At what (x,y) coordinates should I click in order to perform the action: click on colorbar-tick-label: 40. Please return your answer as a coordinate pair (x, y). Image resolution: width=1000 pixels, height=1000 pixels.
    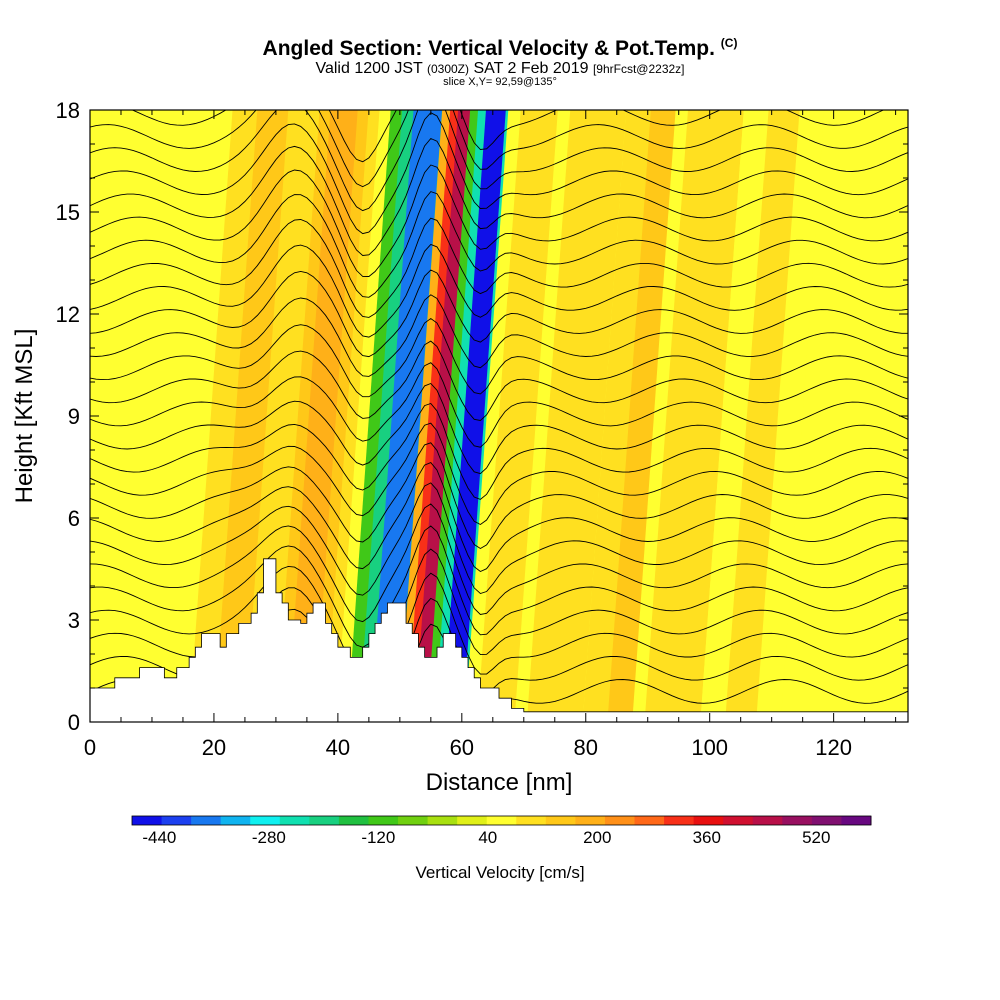
    Looking at the image, I should click on (488, 837).